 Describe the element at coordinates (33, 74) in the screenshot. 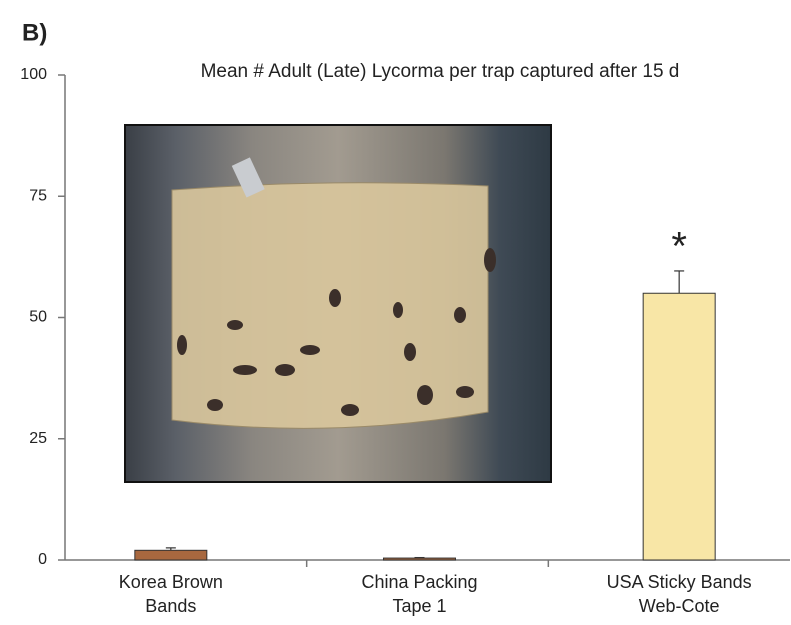

I see `y-tick-label: 100` at that location.